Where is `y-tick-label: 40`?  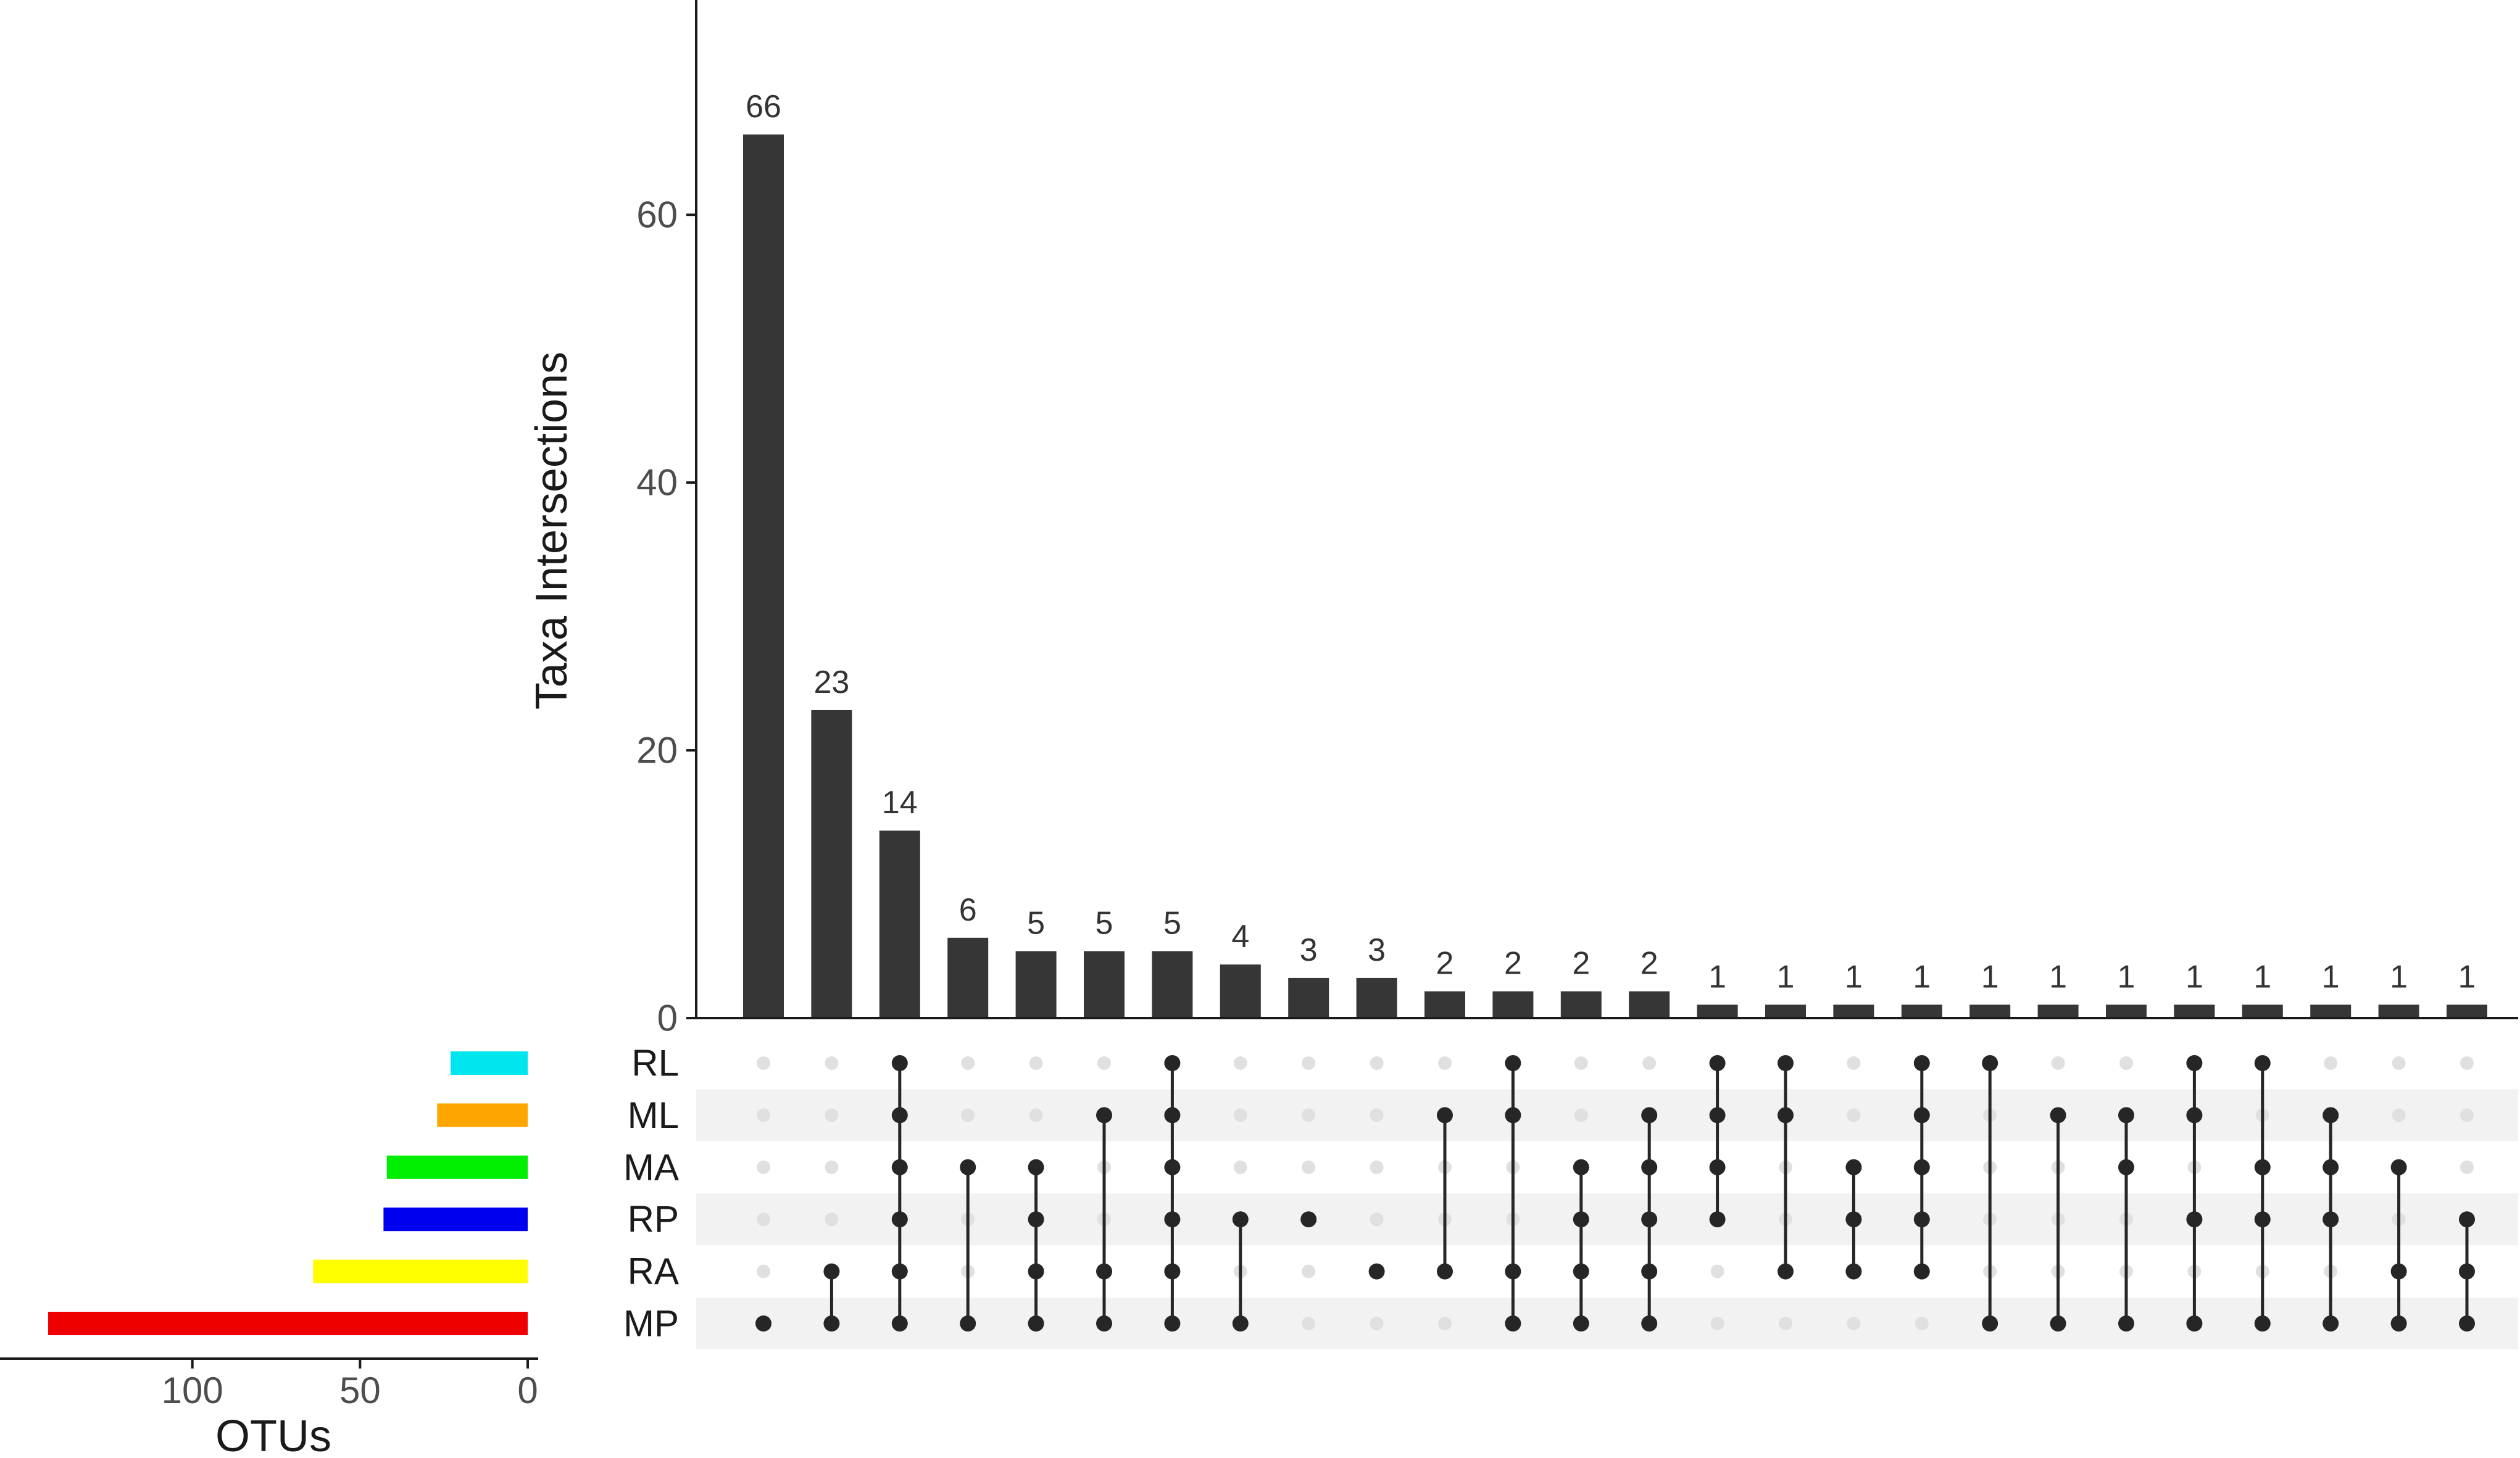 y-tick-label: 40 is located at coordinates (657, 482).